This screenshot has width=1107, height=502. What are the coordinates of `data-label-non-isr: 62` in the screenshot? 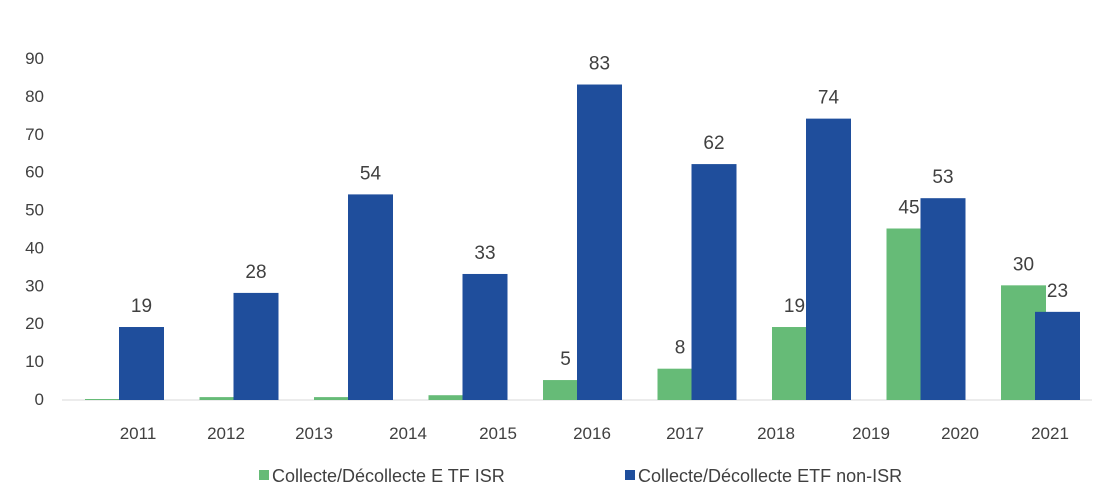 It's located at (713, 143).